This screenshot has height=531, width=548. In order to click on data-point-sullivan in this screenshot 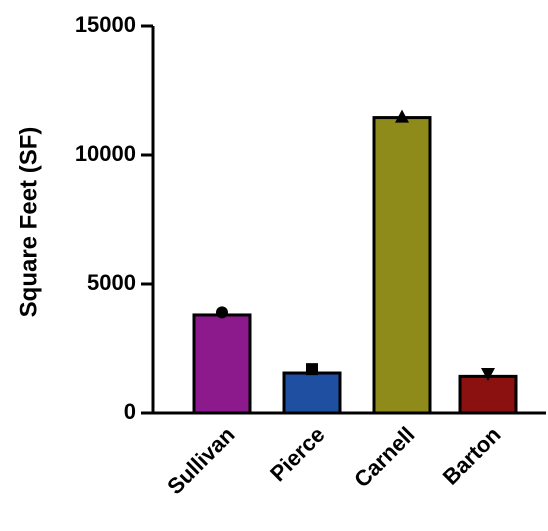, I will do `click(222, 312)`.